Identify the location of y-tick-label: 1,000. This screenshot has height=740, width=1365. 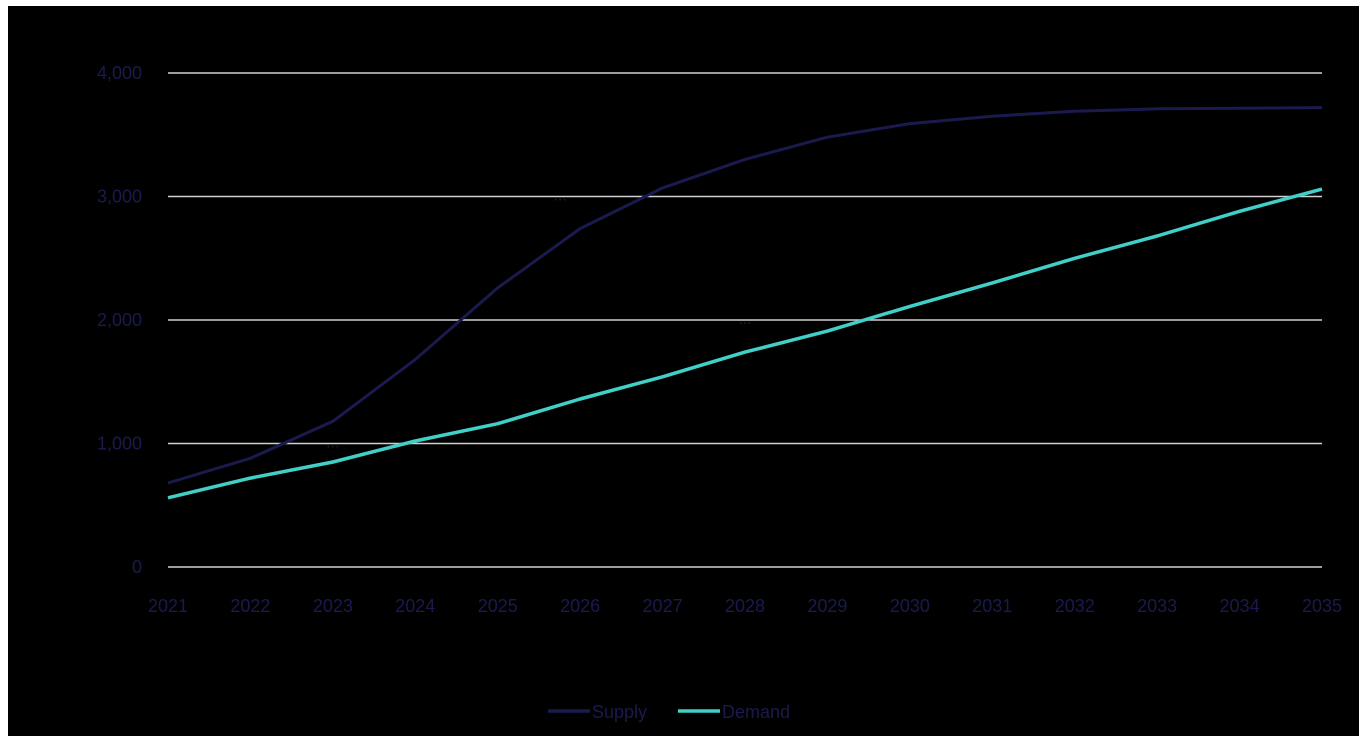
(119, 444).